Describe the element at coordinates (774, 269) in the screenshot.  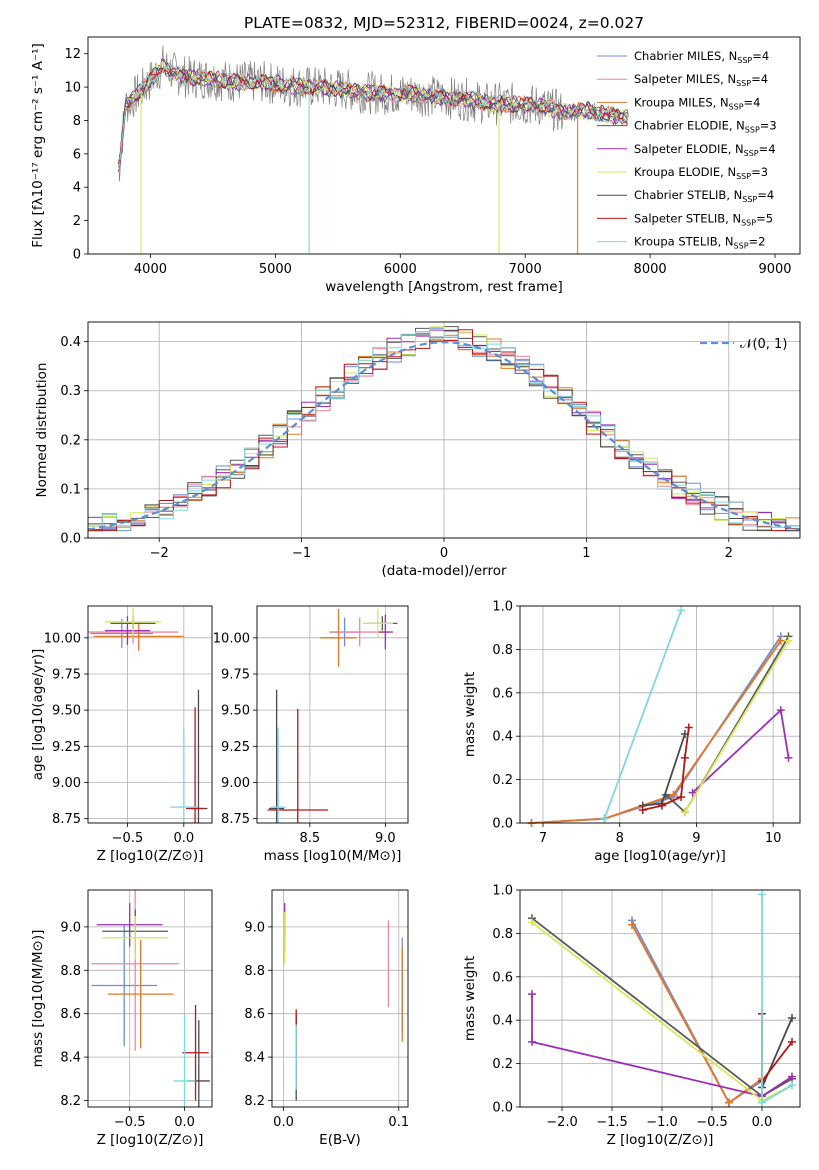
I see `x-tick-label: 9000` at that location.